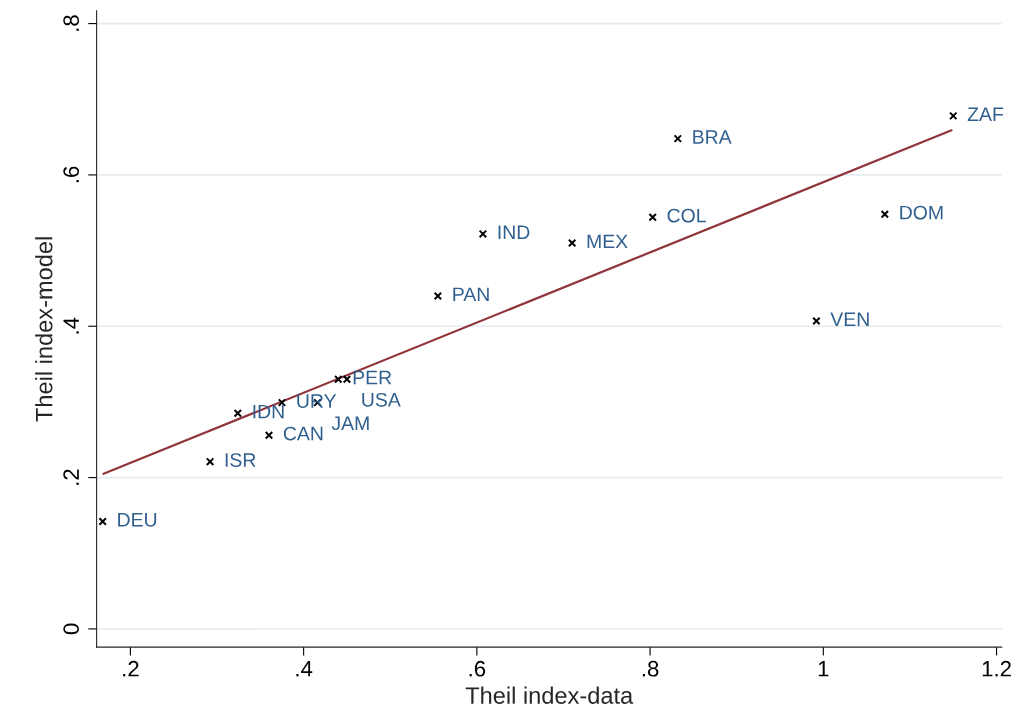 Image resolution: width=1017 pixels, height=715 pixels. What do you see at coordinates (381, 399) in the screenshot?
I see `annotation: USA` at bounding box center [381, 399].